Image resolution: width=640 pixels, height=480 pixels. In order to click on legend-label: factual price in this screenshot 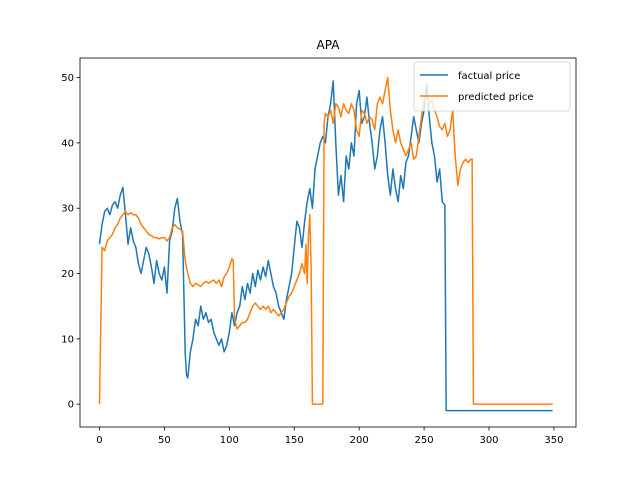, I will do `click(489, 76)`.